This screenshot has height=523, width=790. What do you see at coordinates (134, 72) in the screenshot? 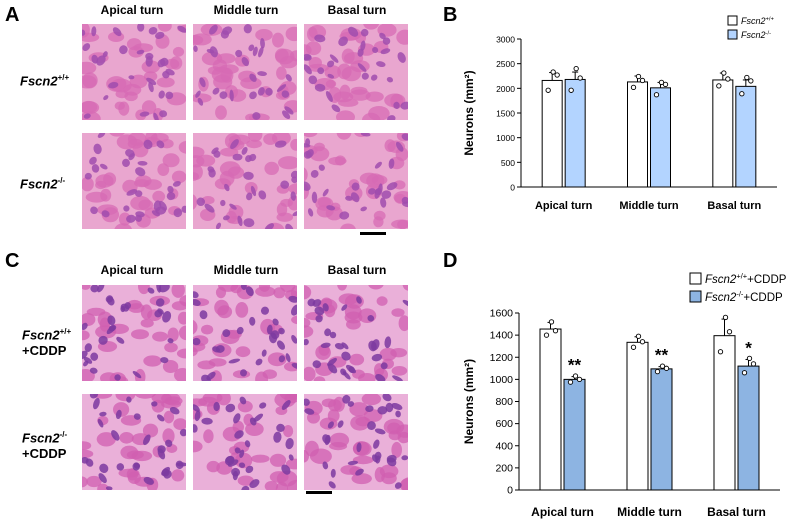
I see `micrograph-a-wt-apical` at bounding box center [134, 72].